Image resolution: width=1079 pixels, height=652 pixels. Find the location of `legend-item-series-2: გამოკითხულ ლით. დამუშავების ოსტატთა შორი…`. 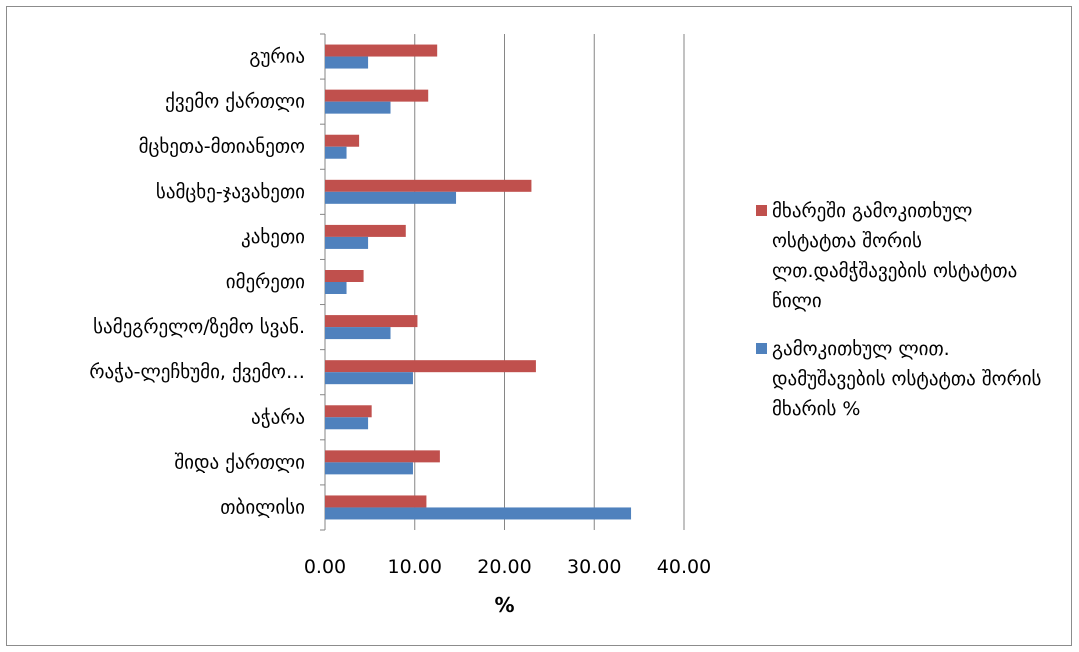

legend-item-series-2: გამოკითხულ ლით. დამუშავების ოსტატთა შორი… is located at coordinates (906, 379).